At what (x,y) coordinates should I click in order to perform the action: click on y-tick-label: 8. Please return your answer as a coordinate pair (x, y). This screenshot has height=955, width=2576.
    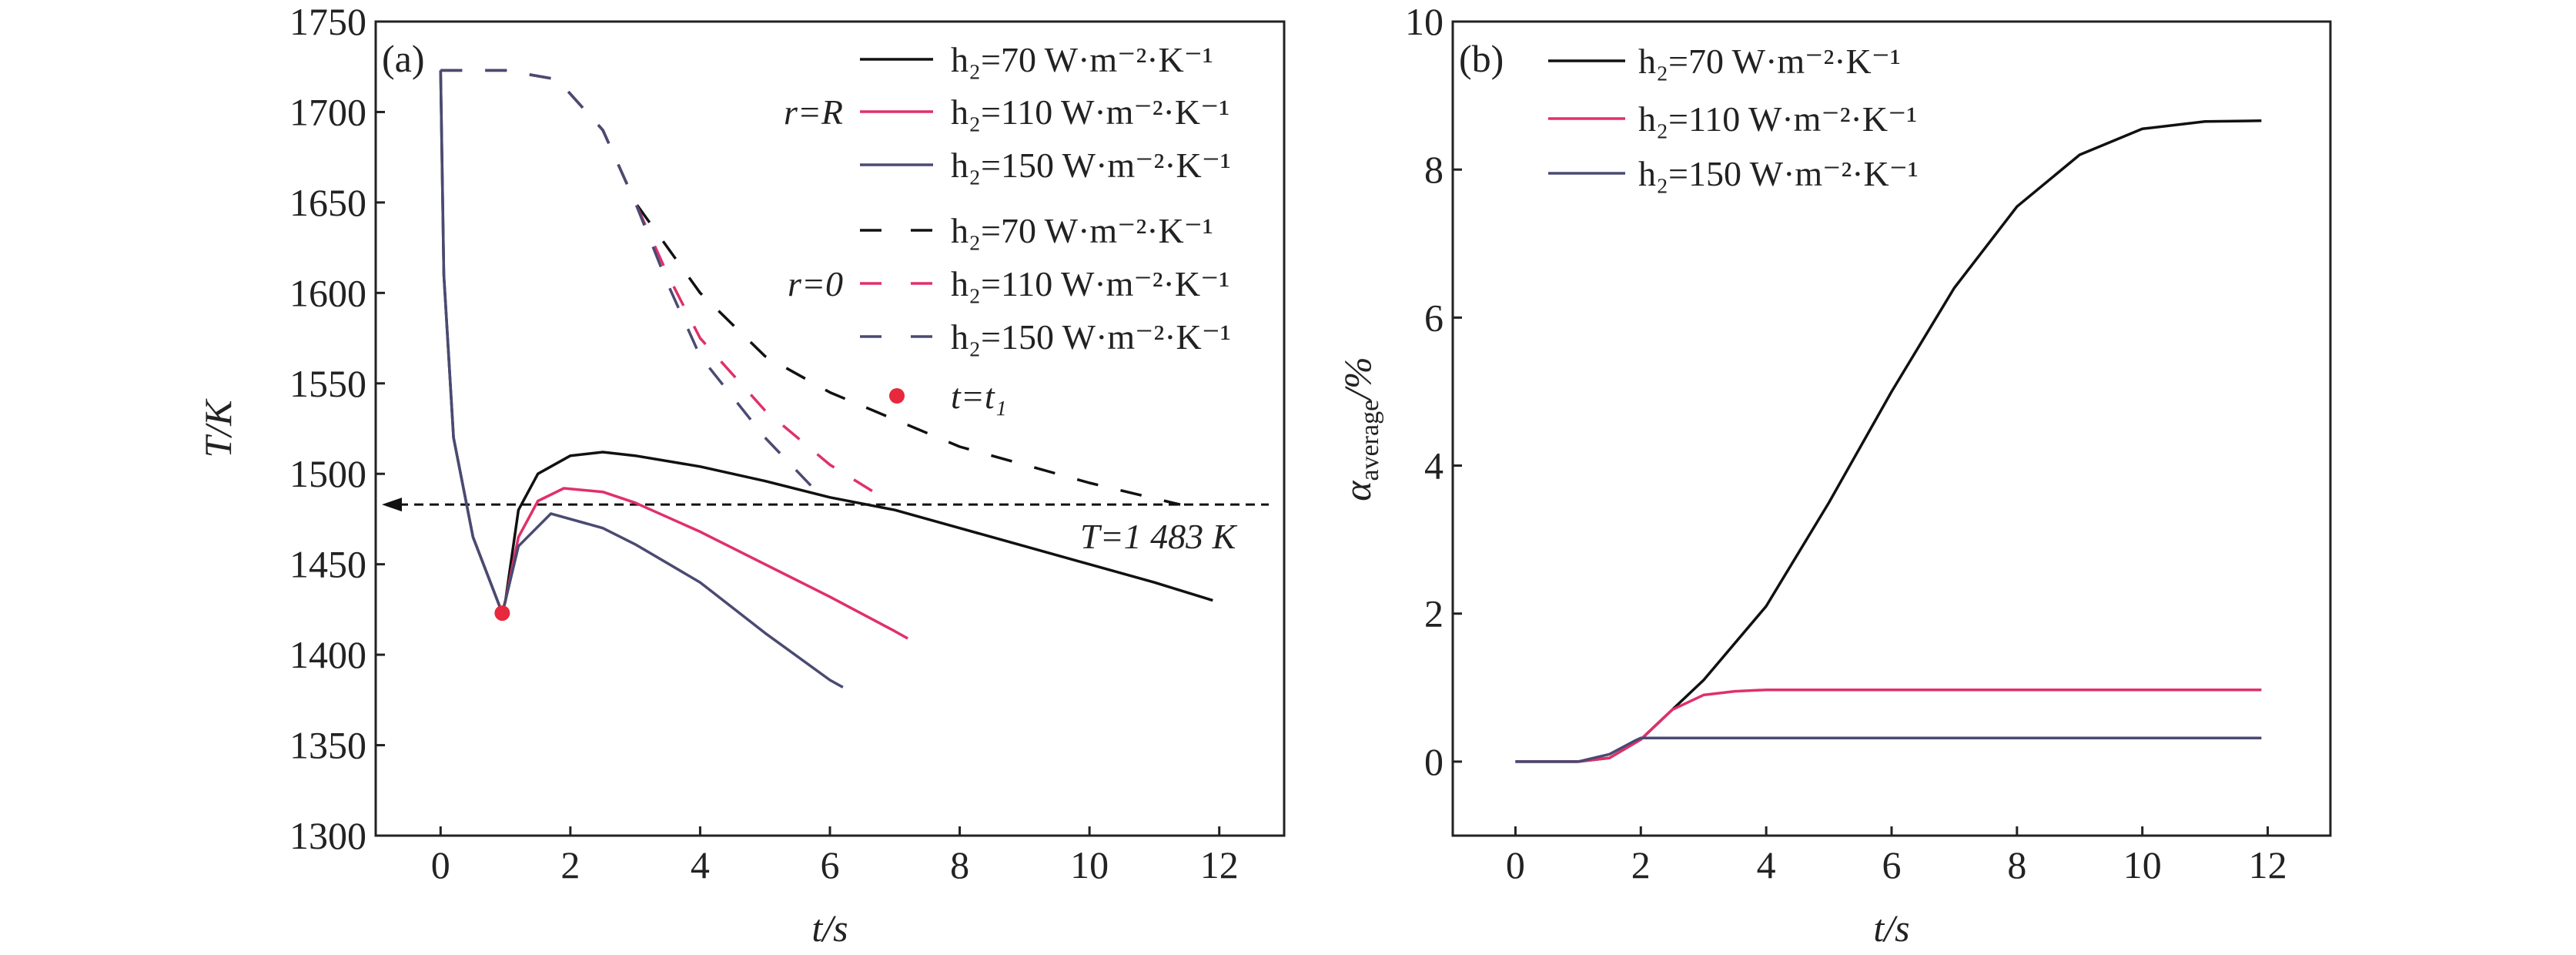
    Looking at the image, I should click on (1434, 169).